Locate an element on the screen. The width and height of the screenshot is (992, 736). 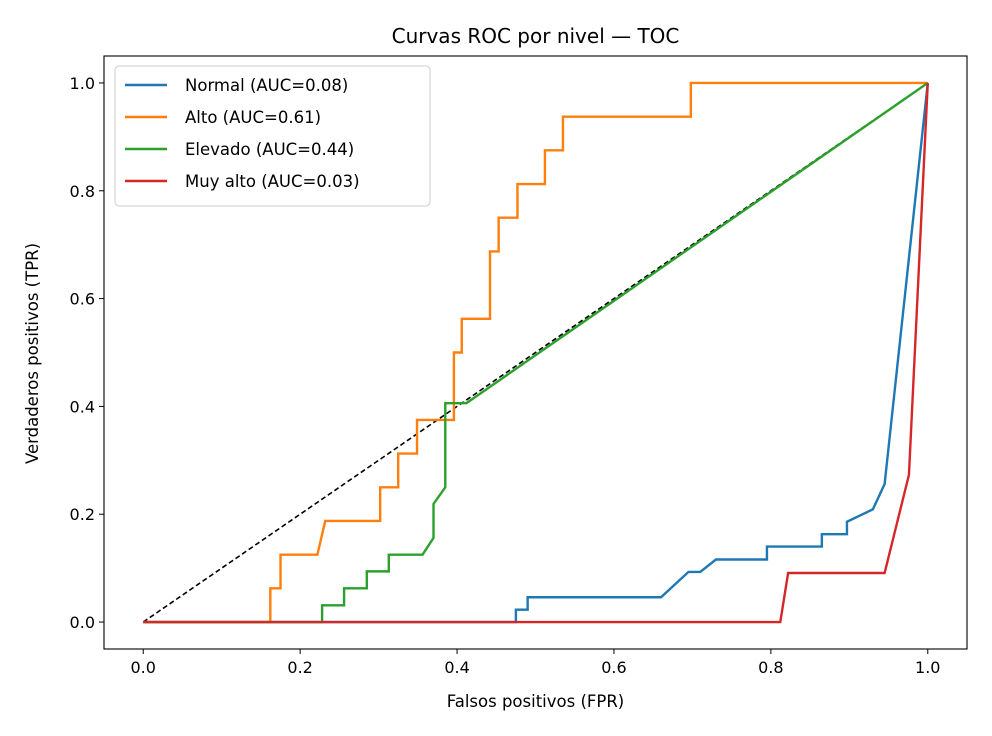
y-axis-label: Verdaderos positivos (TPR) is located at coordinates (32, 353).